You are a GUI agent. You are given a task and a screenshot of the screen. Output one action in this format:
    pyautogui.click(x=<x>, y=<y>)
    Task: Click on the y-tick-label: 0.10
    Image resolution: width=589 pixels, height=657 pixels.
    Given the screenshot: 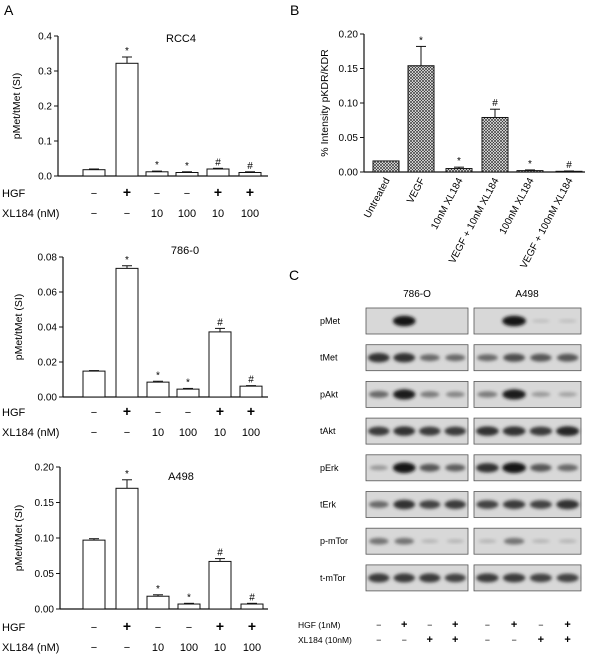 What is the action you would take?
    pyautogui.click(x=349, y=104)
    